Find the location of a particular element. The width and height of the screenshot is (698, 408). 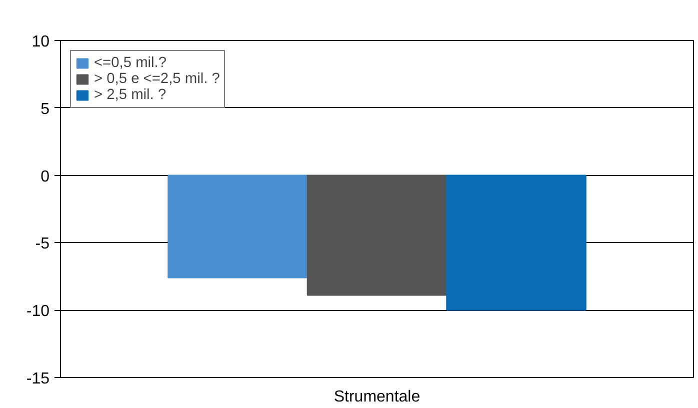

x-tick-label: Strumentale is located at coordinates (377, 397).